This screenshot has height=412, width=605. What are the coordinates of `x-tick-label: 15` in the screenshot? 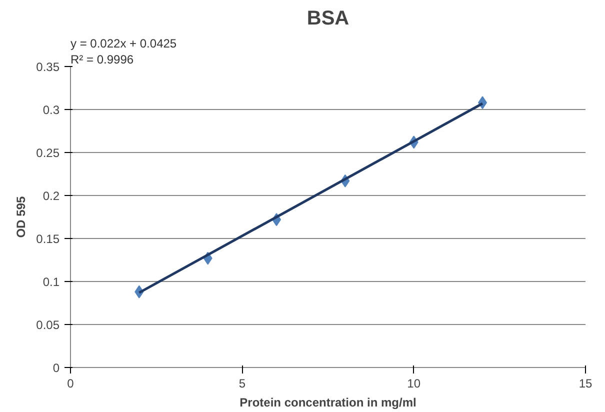 It's located at (585, 383).